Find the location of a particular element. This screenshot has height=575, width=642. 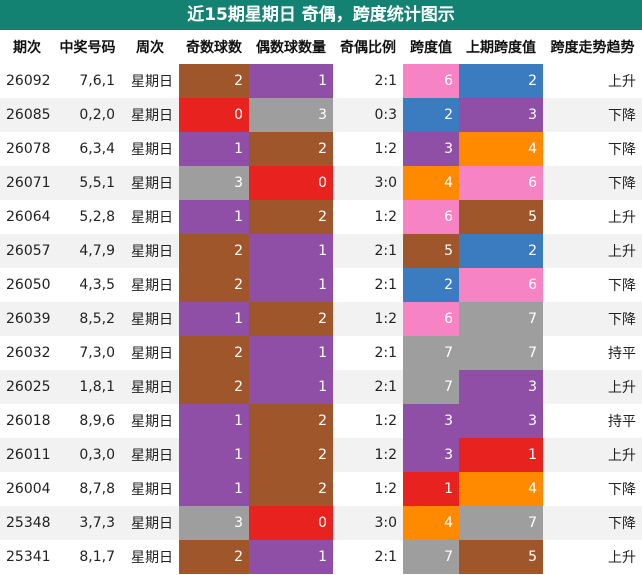

table-row: 26092 7,6,1 星期日 2 1 2:1 6 2 上升 is located at coordinates (321, 81).